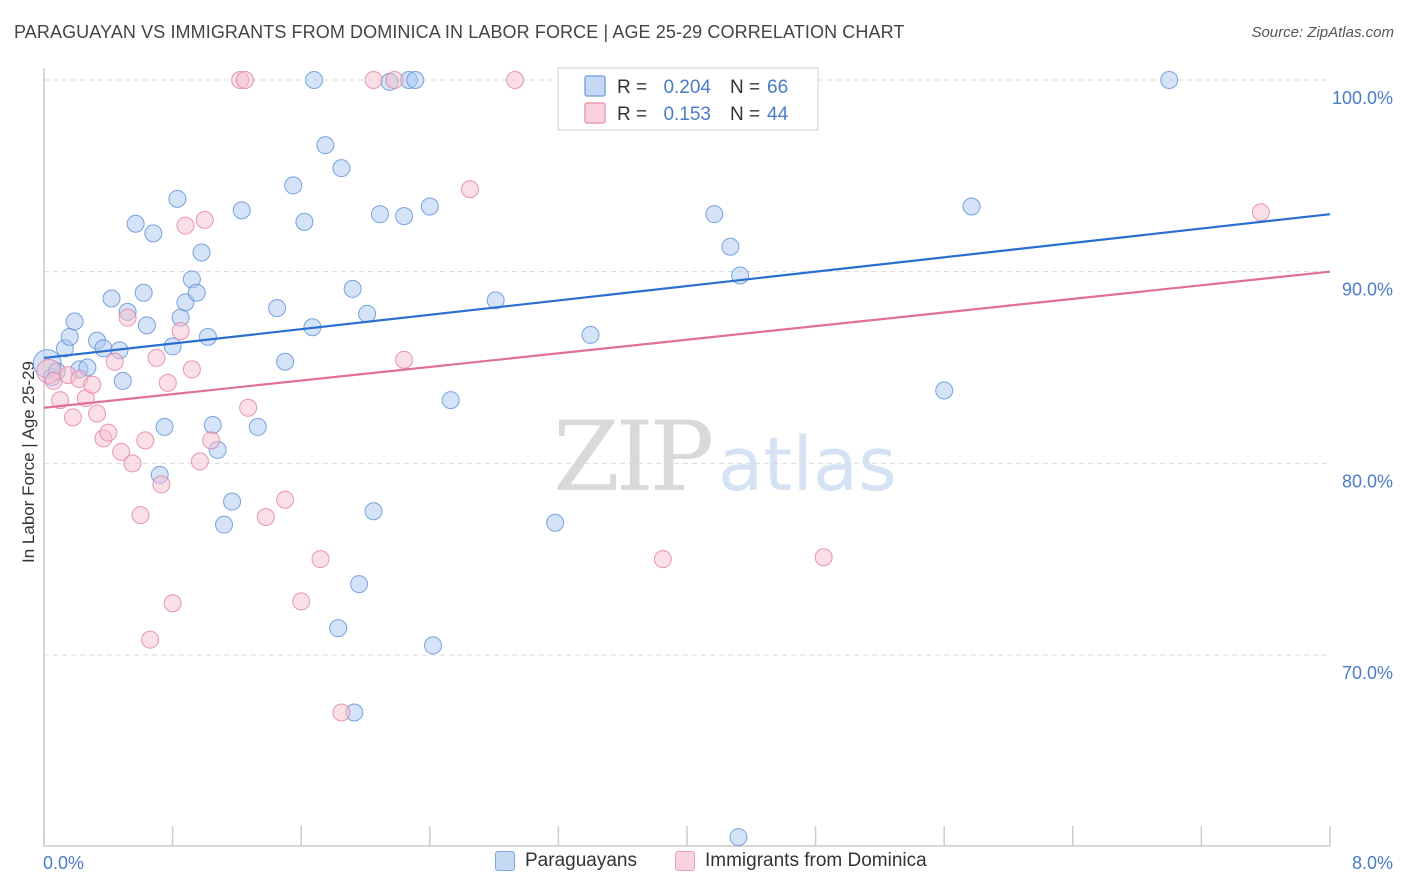 This screenshot has width=1406, height=892. I want to click on bottom-legend: Paraguayans Immigrants from Dominica, so click(703, 865).